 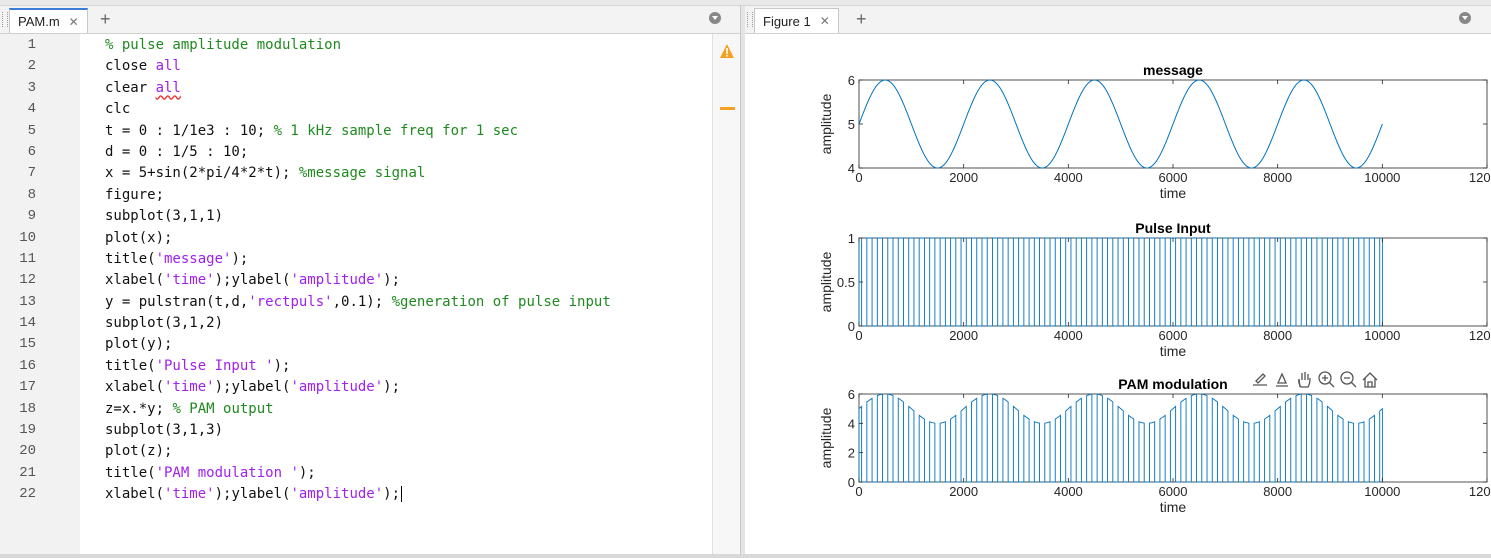 What do you see at coordinates (139, 344) in the screenshot?
I see `code-token: plot(y);` at bounding box center [139, 344].